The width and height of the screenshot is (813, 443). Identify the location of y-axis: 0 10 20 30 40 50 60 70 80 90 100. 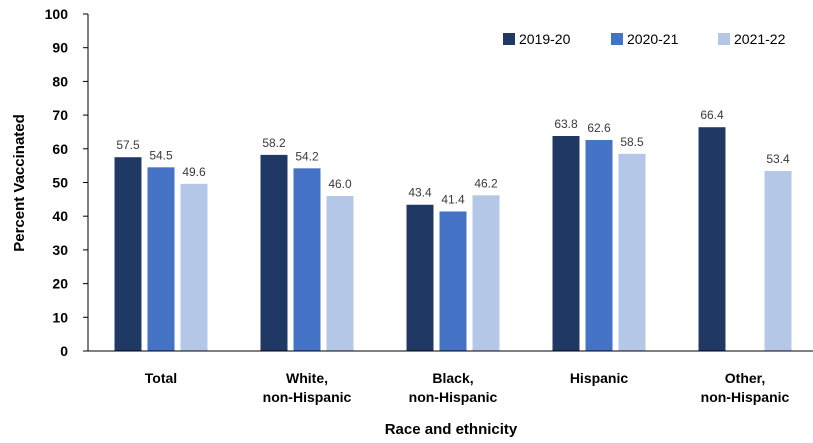
(67, 182).